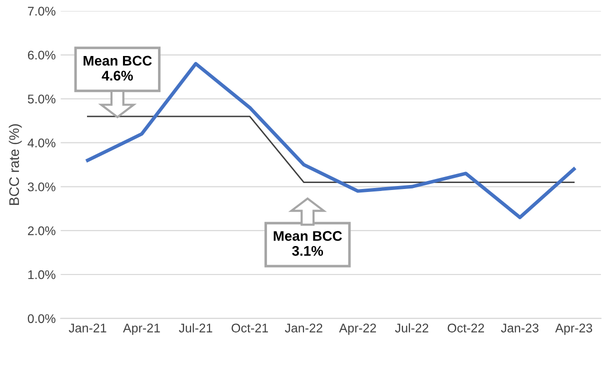 This screenshot has width=607, height=366. Describe the element at coordinates (303, 328) in the screenshot. I see `x-tick-label: Jan-22` at that location.